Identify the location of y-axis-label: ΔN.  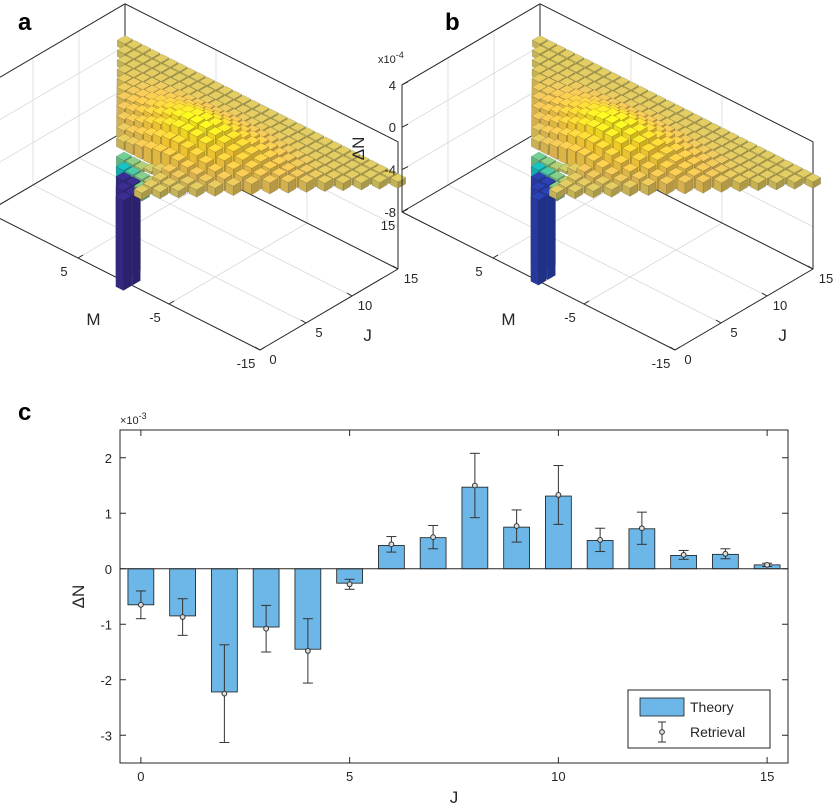
(78, 597).